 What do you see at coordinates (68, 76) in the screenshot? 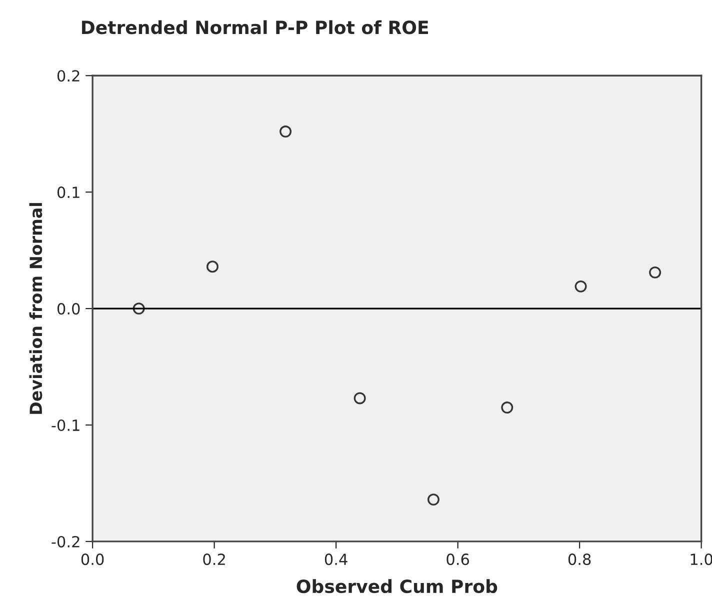
I see `y-tick-label: 0.2` at bounding box center [68, 76].